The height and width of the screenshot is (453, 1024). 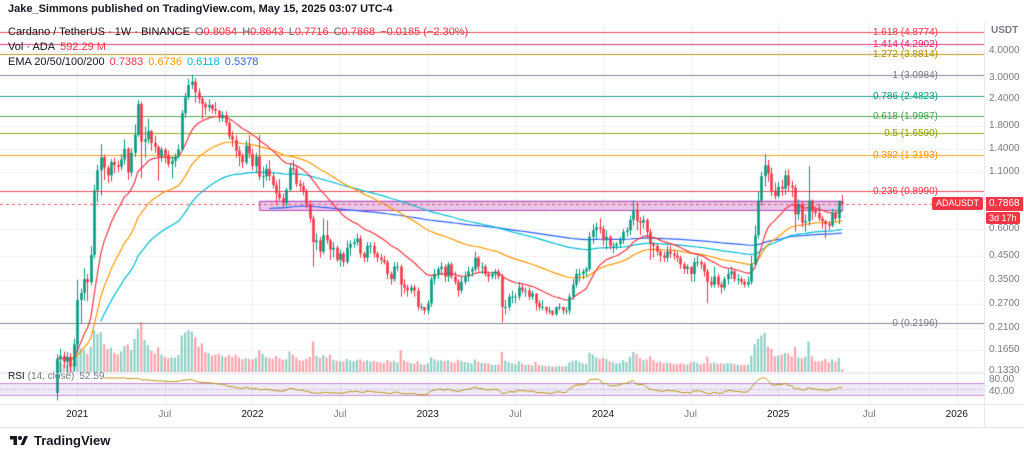 I want to click on ema-label: EMA 20/50/100/200, so click(x=56, y=62).